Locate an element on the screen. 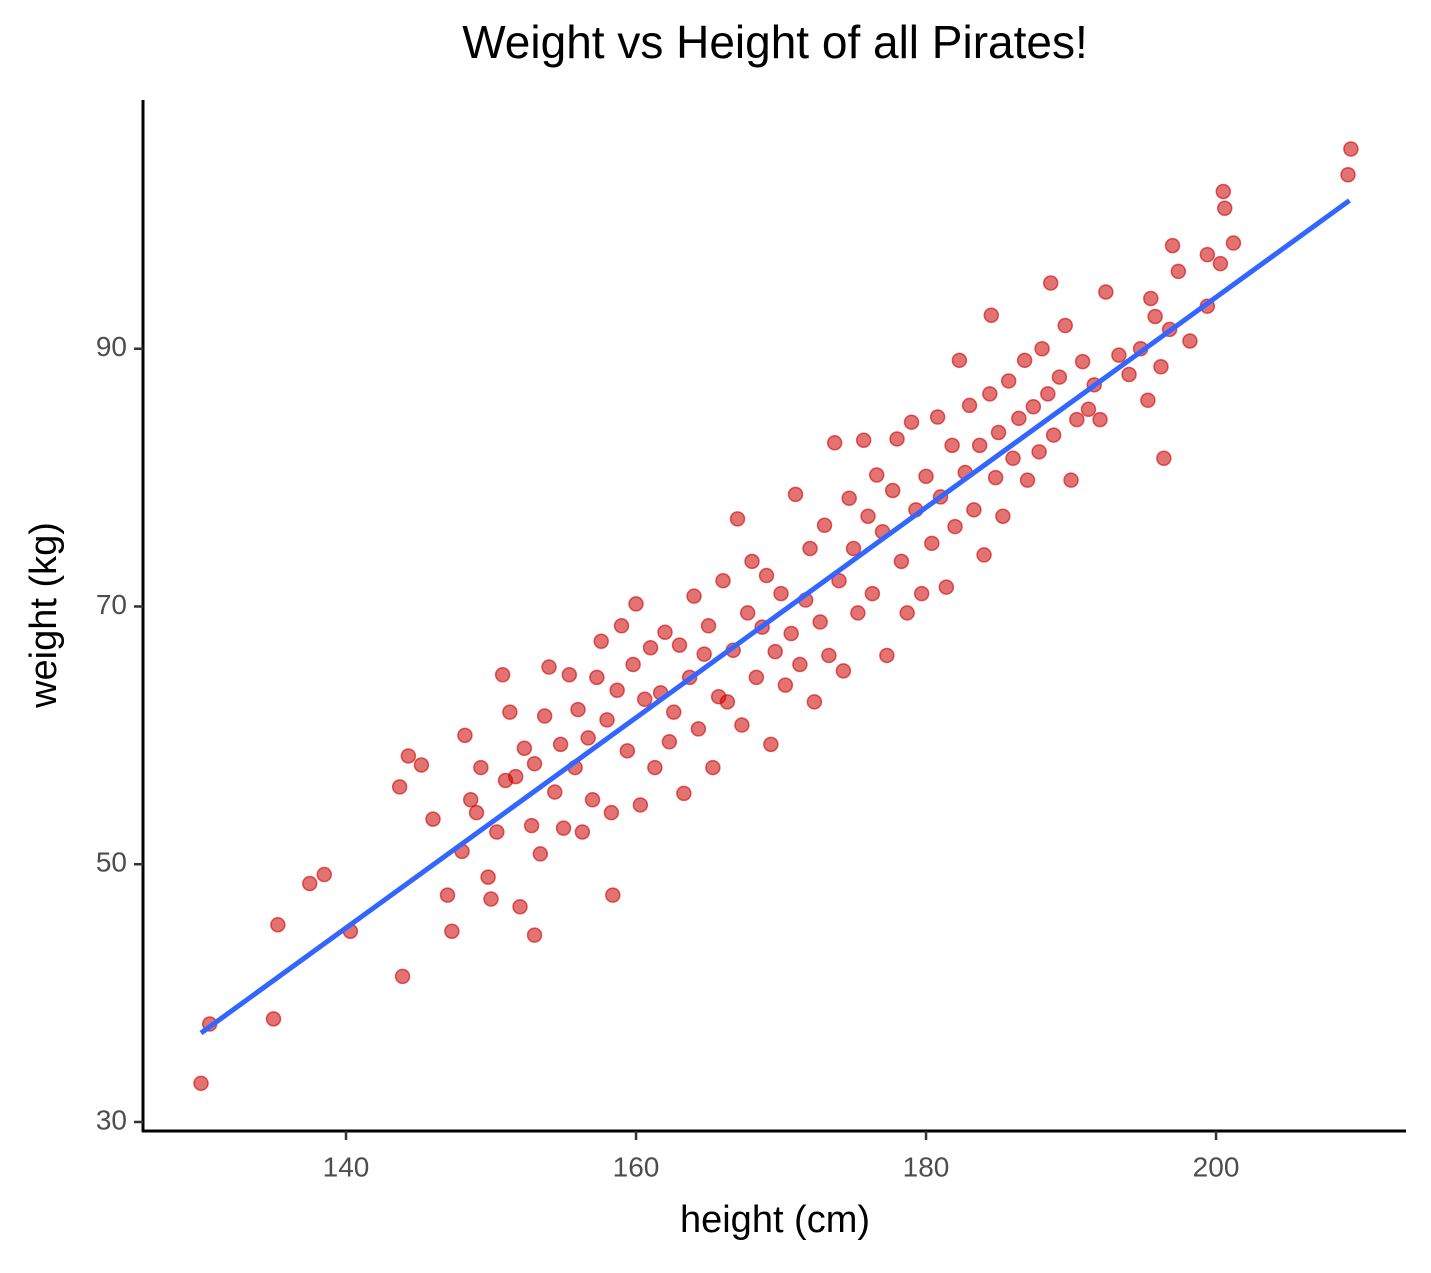 The width and height of the screenshot is (1431, 1273). chart-title: Weight vs Height of all Pirates! is located at coordinates (775, 42).